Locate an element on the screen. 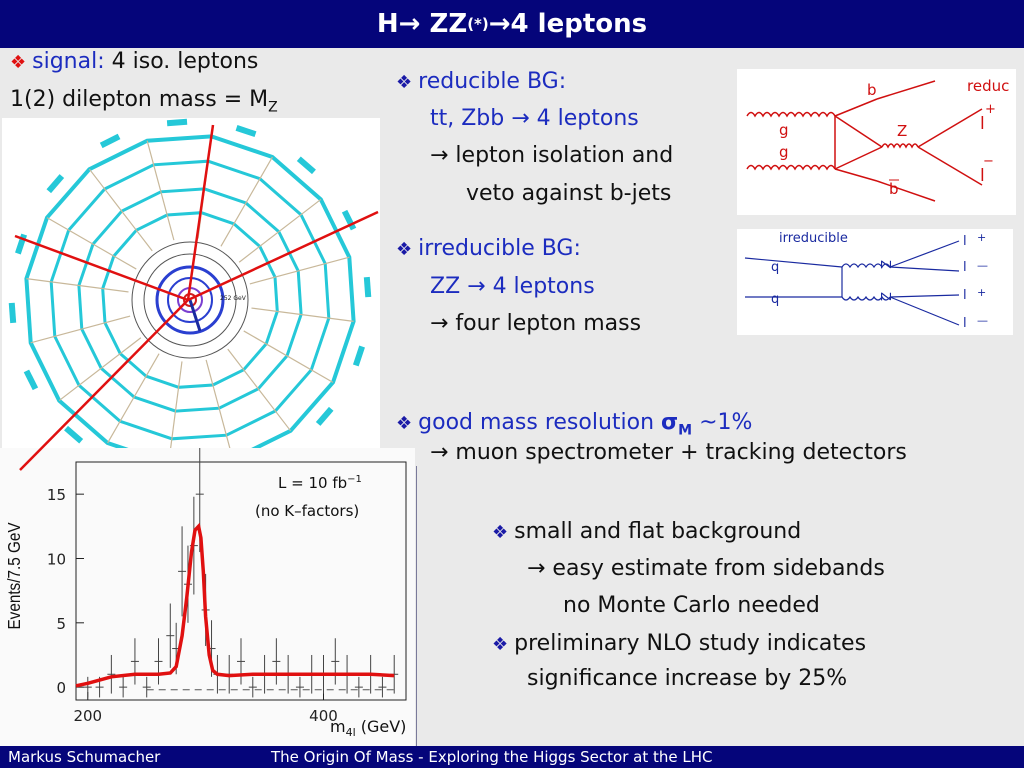  reducible-feynman-diagram: b g g Z b l + l − reduc is located at coordinates (876, 142).